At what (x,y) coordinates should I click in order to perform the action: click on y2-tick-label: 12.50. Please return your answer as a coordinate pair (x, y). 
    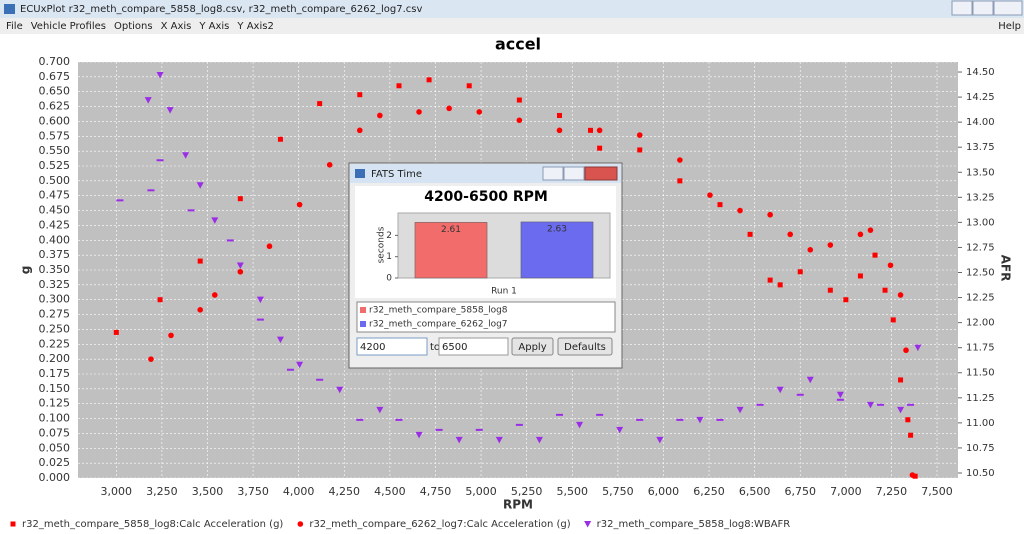
    Looking at the image, I should click on (980, 273).